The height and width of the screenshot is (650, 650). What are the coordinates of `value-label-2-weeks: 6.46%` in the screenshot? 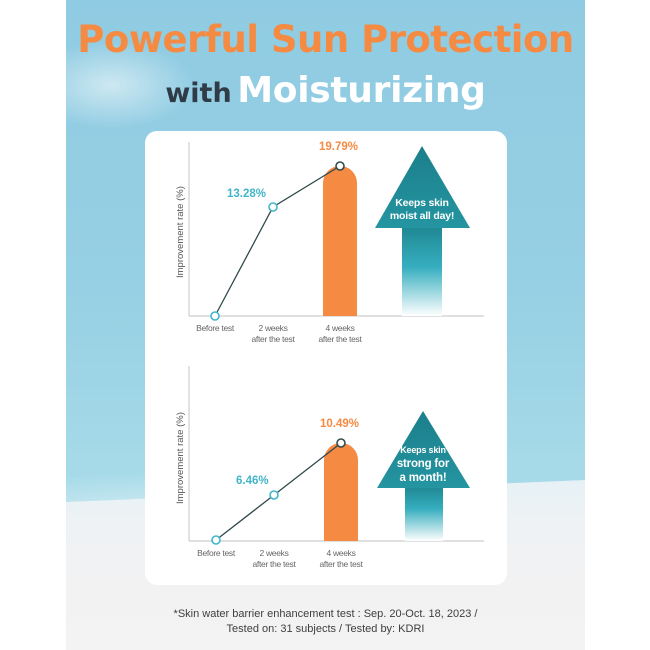 It's located at (252, 481).